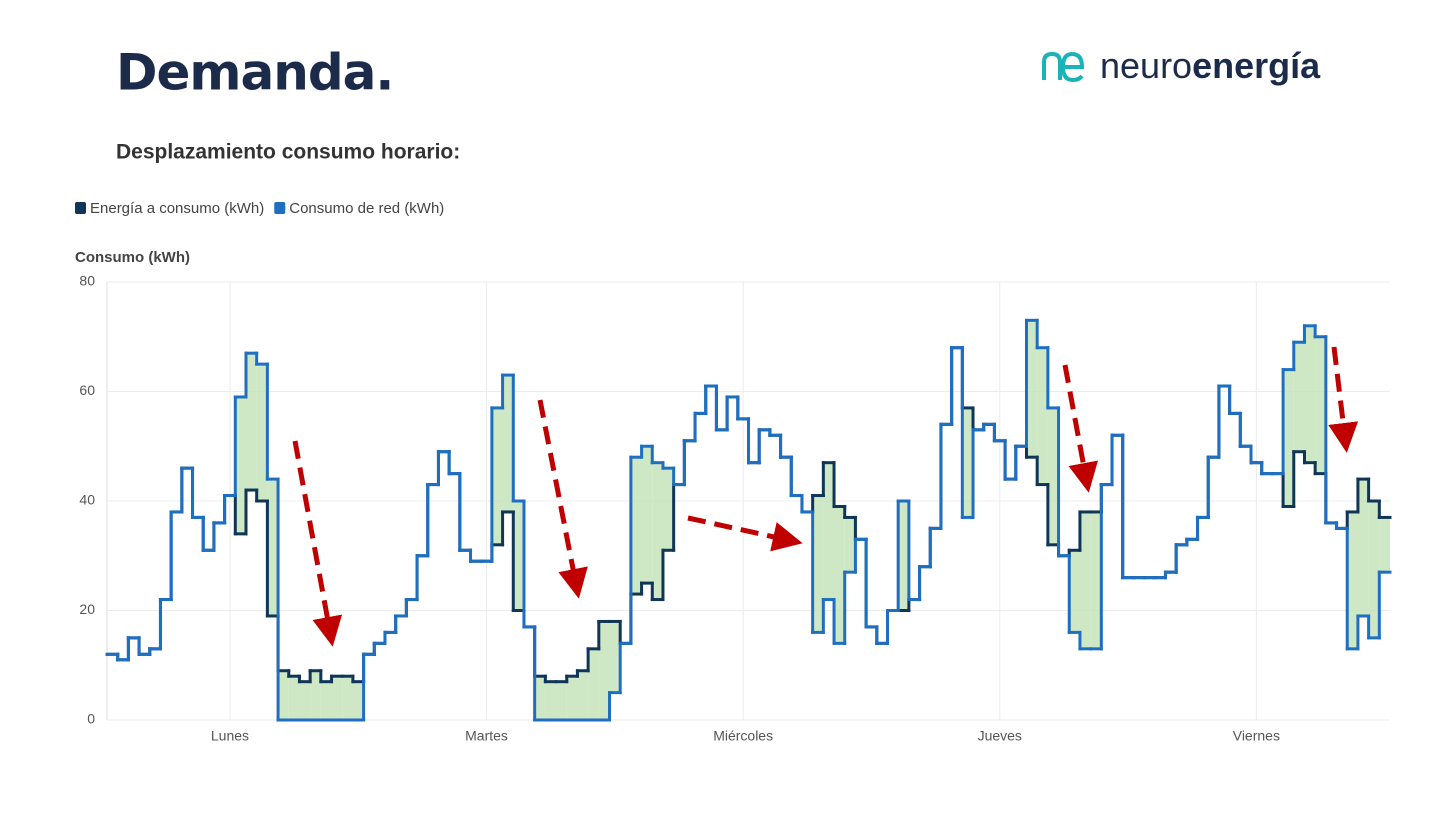 The height and width of the screenshot is (814, 1440). I want to click on logo: neuroenergía, so click(1181, 65).